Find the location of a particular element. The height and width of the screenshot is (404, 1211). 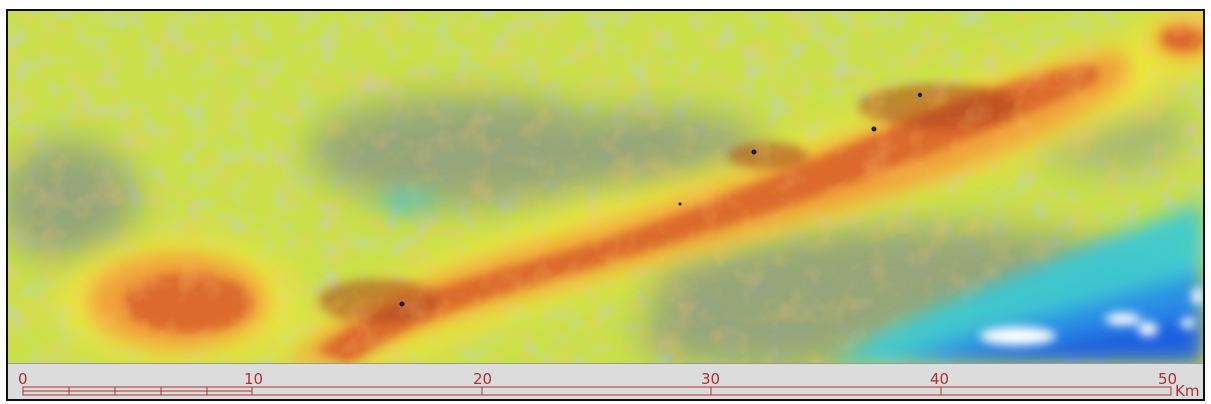

scale-label-50: 50 is located at coordinates (1167, 379).